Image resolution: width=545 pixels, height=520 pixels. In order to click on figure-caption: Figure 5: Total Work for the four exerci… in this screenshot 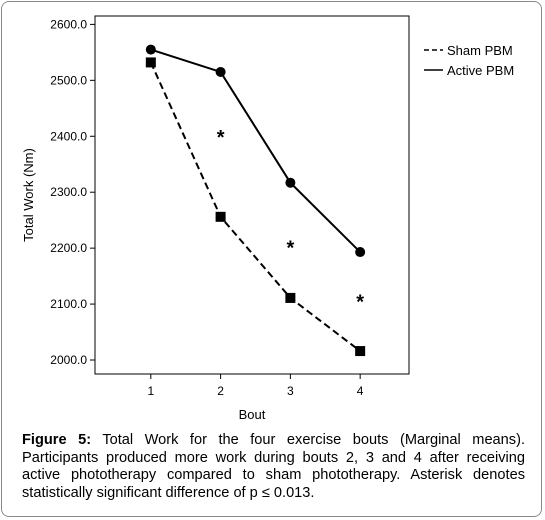, I will do `click(273, 467)`.